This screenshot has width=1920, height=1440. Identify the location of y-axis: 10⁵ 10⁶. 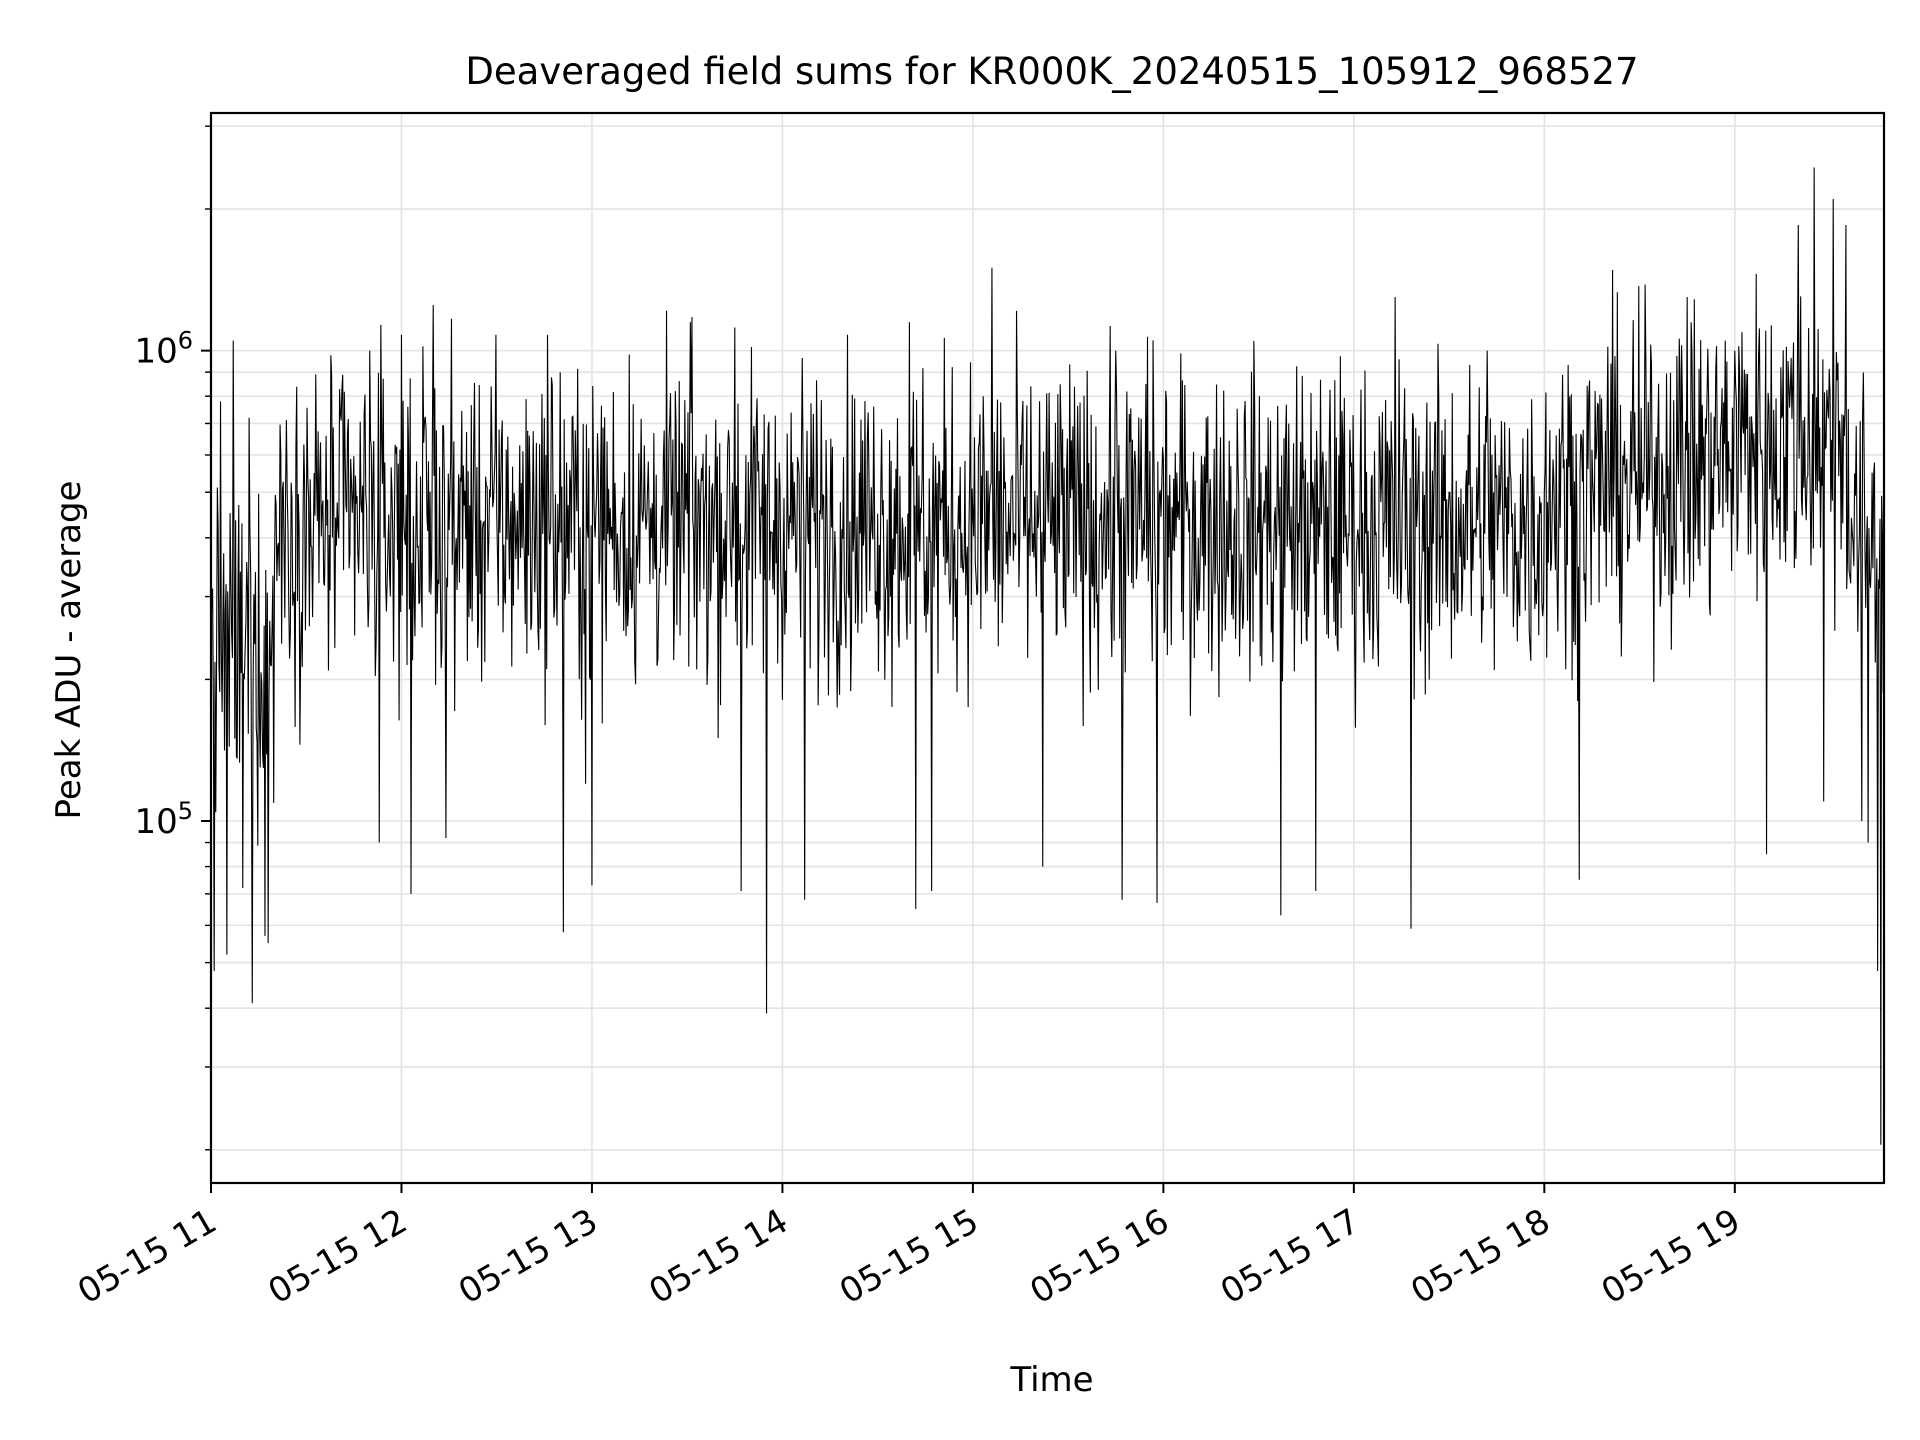
(172, 638).